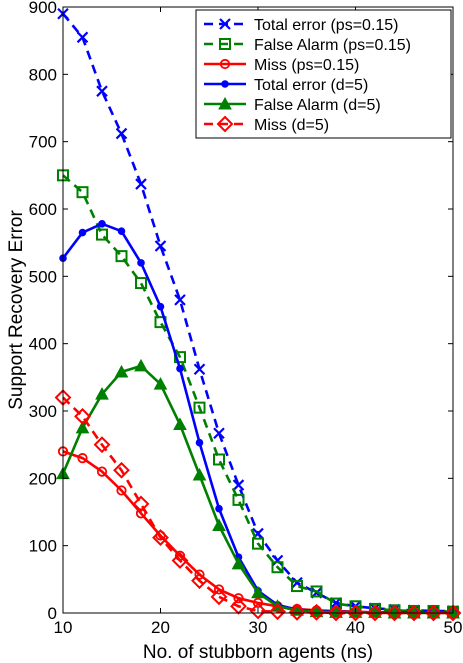  I want to click on legend-label: Miss (d=5), so click(291, 125).